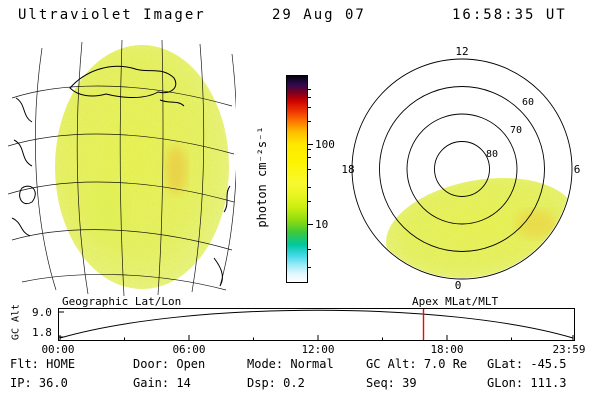 The height and width of the screenshot is (400, 600). Describe the element at coordinates (319, 15) in the screenshot. I see `header-date: 29 Aug 07` at that location.